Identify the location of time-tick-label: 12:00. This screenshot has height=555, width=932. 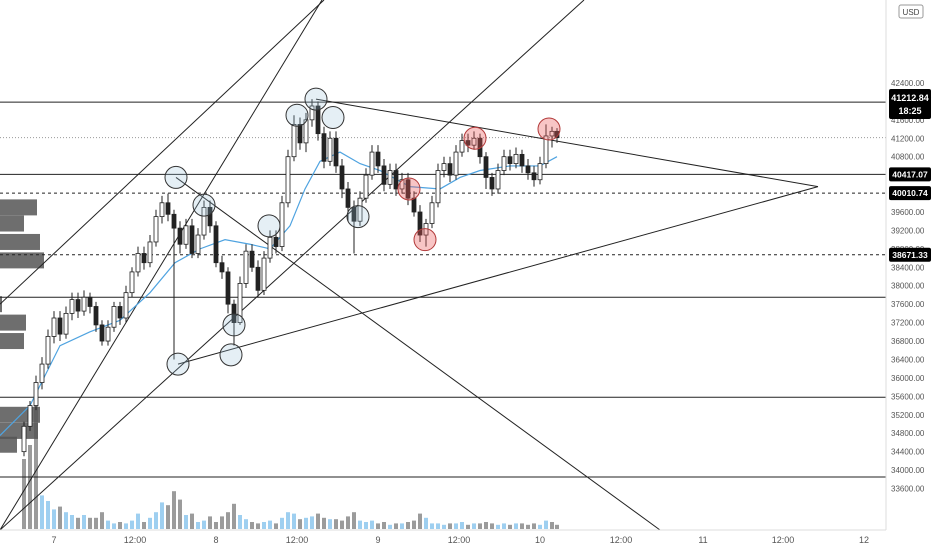
(297, 540).